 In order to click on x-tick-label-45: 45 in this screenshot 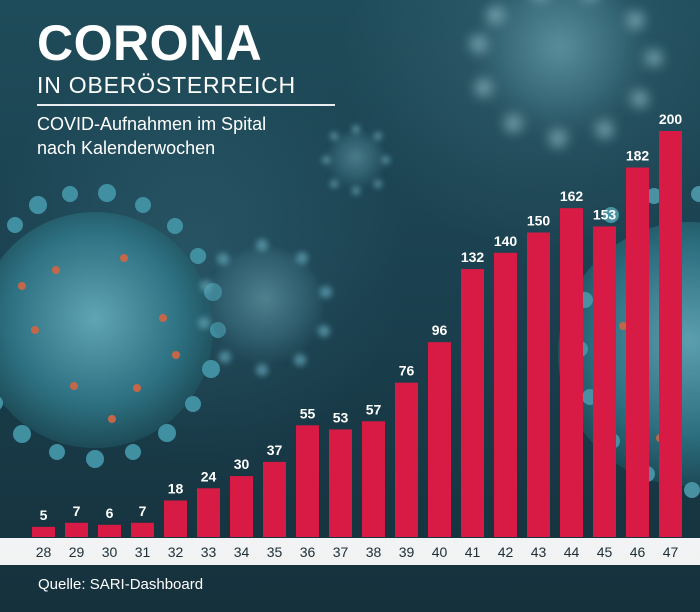, I will do `click(605, 552)`.